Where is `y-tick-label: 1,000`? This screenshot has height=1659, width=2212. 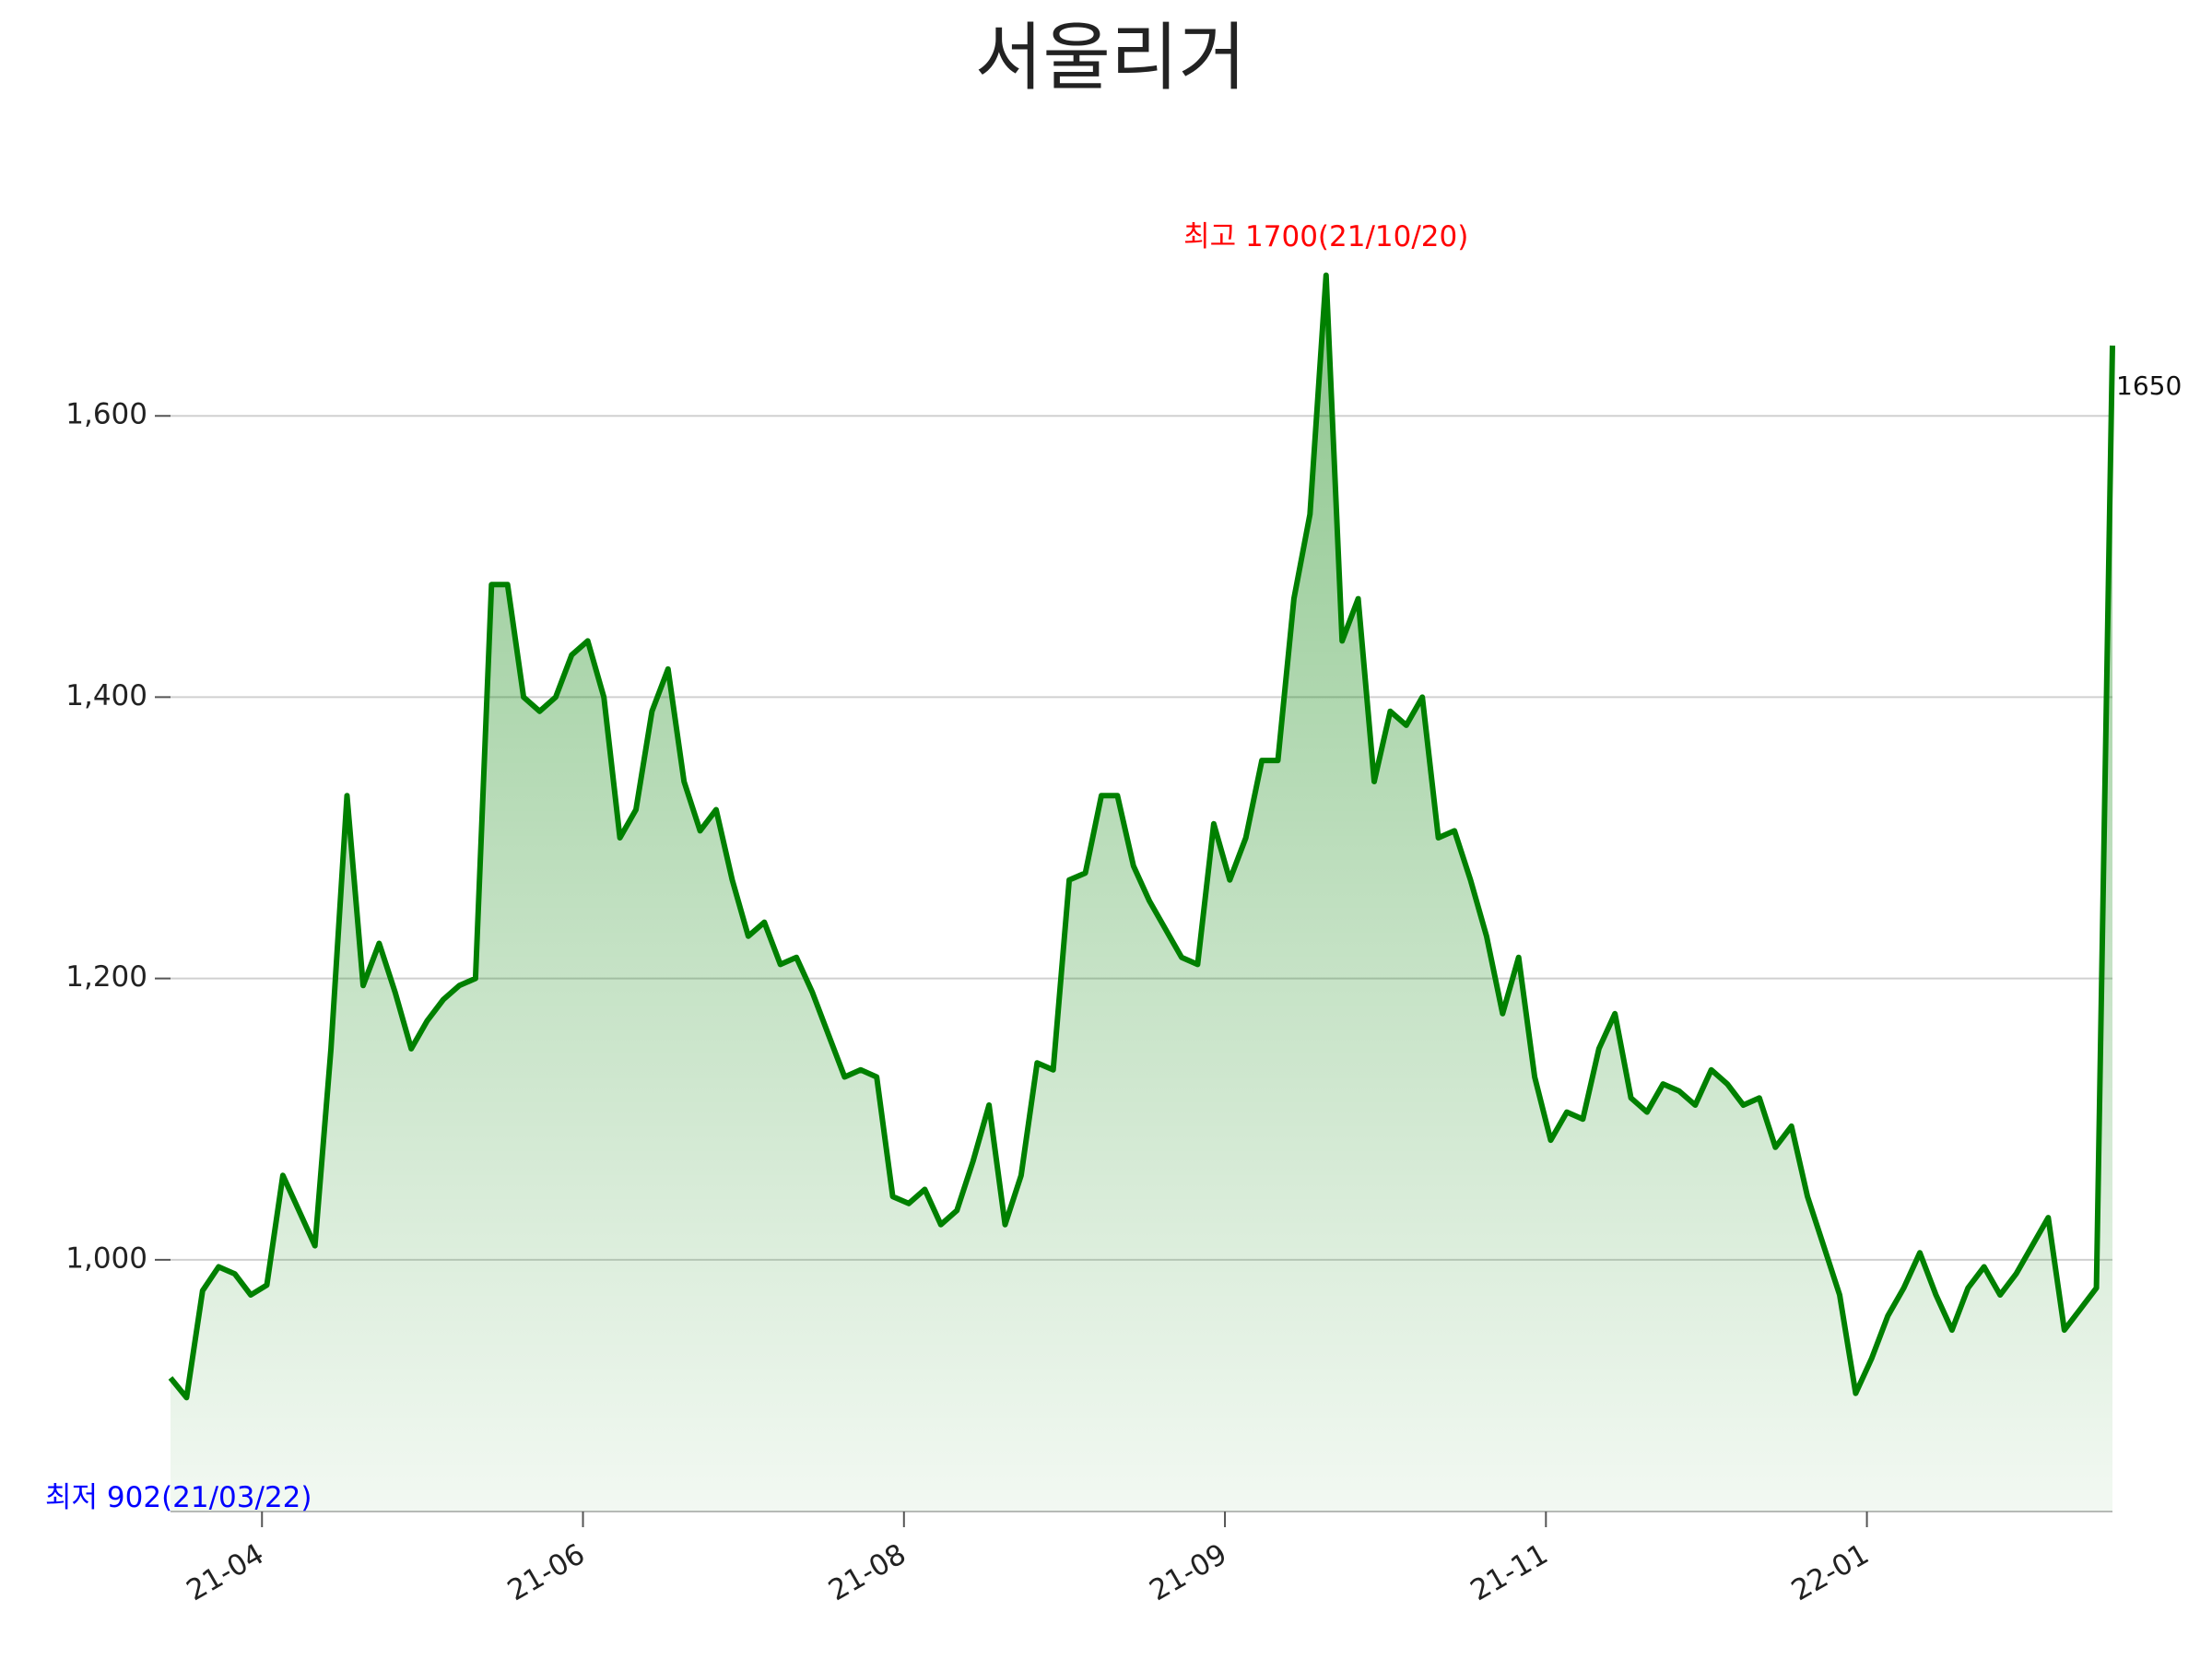 y-tick-label: 1,000 is located at coordinates (106, 1258).